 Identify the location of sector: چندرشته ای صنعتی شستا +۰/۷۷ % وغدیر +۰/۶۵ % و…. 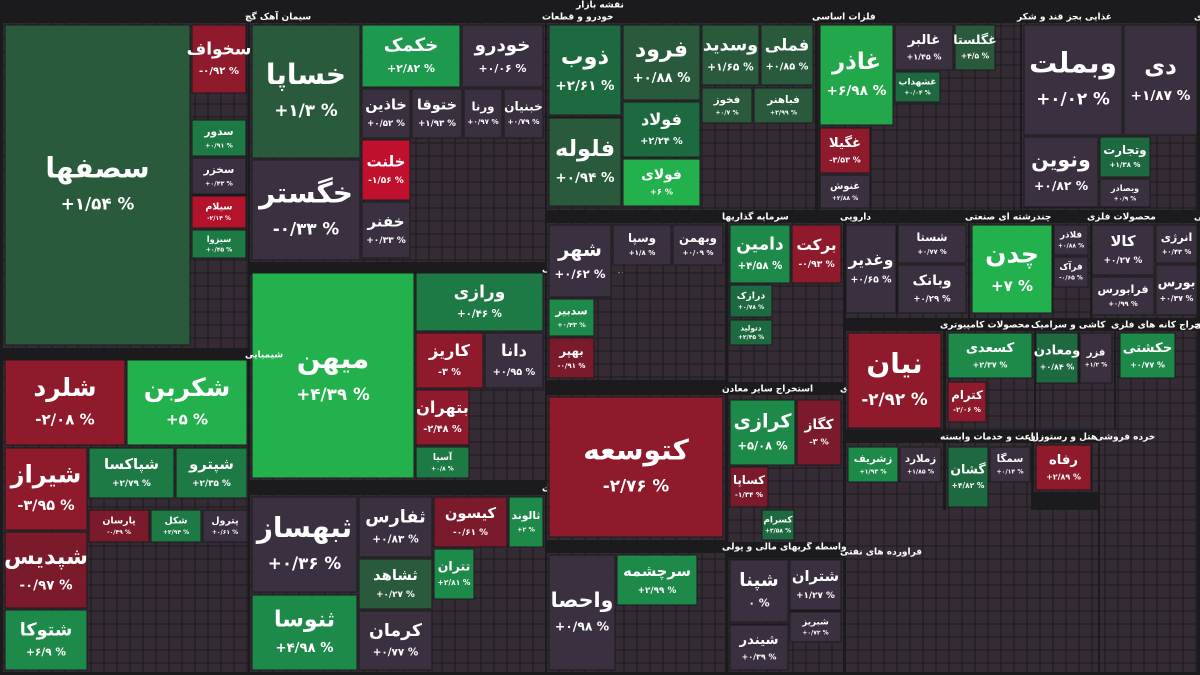
(948, 265).